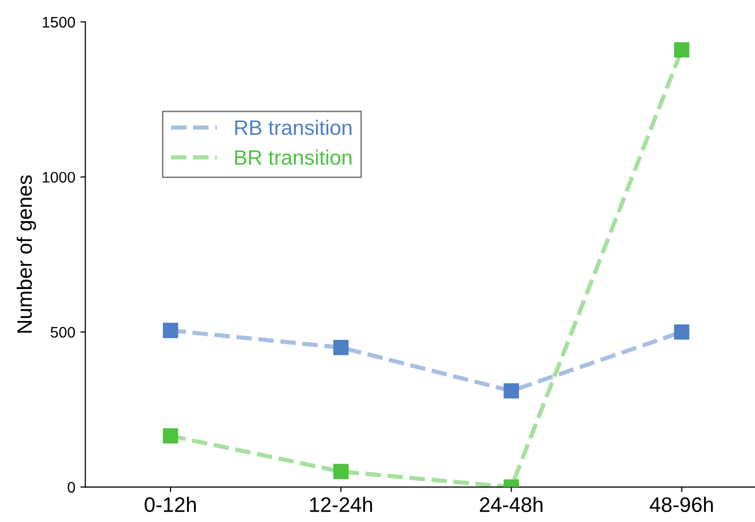 The height and width of the screenshot is (522, 755). I want to click on x-tick-label: 48-96h, so click(681, 504).